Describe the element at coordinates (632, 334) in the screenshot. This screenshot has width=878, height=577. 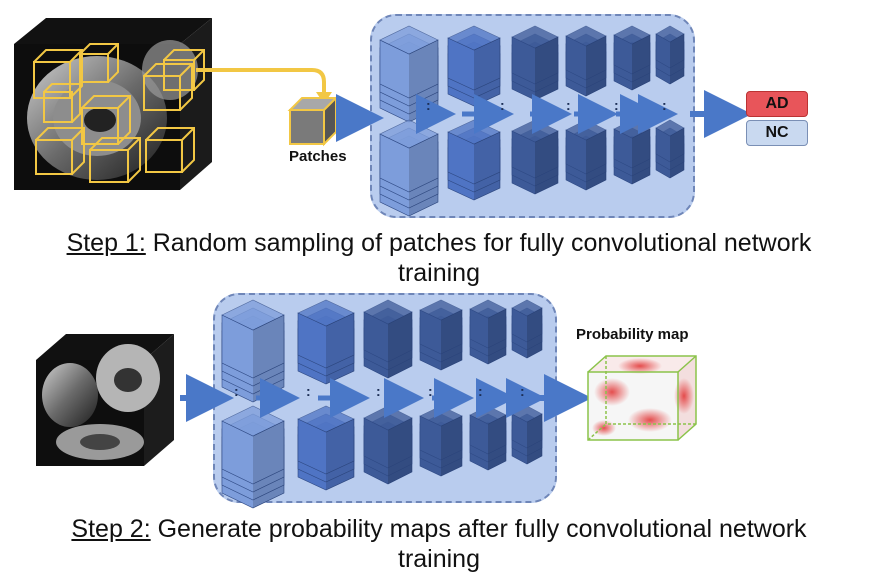
I see `probability-map-label: Probability map` at that location.